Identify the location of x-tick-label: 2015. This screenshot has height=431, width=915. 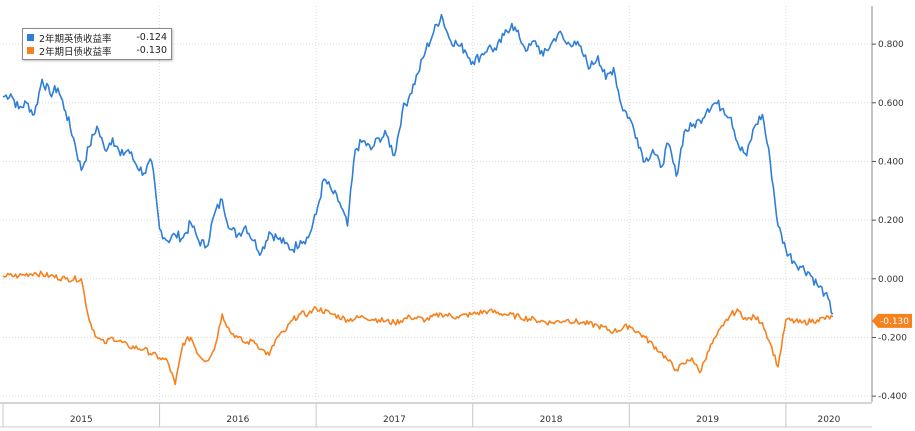
(81, 420).